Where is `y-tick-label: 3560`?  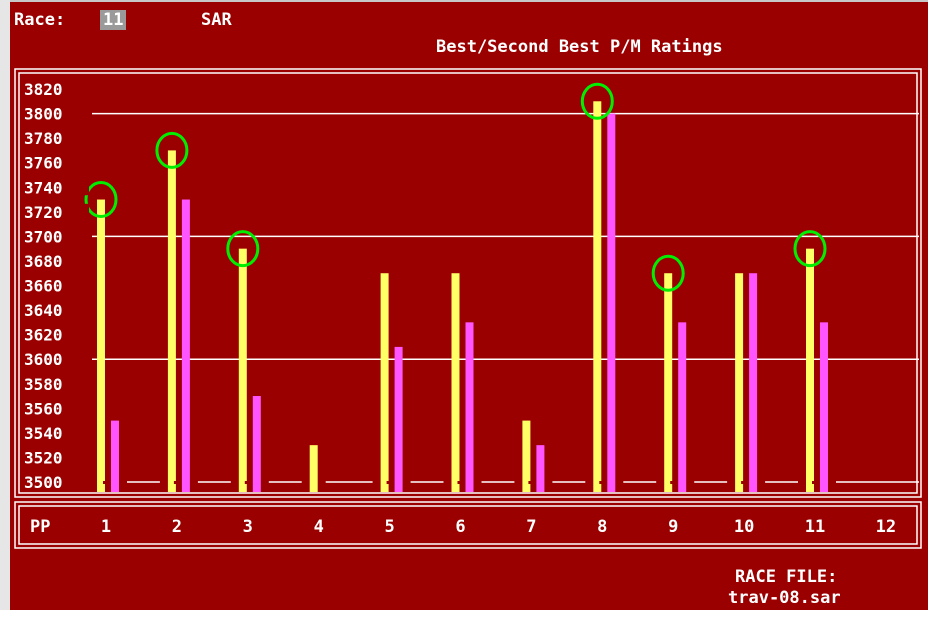 y-tick-label: 3560 is located at coordinates (43, 408).